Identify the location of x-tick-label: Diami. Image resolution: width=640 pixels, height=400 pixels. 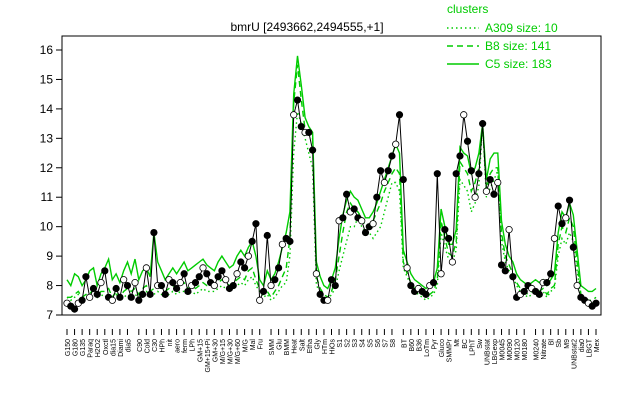
(121, 348).